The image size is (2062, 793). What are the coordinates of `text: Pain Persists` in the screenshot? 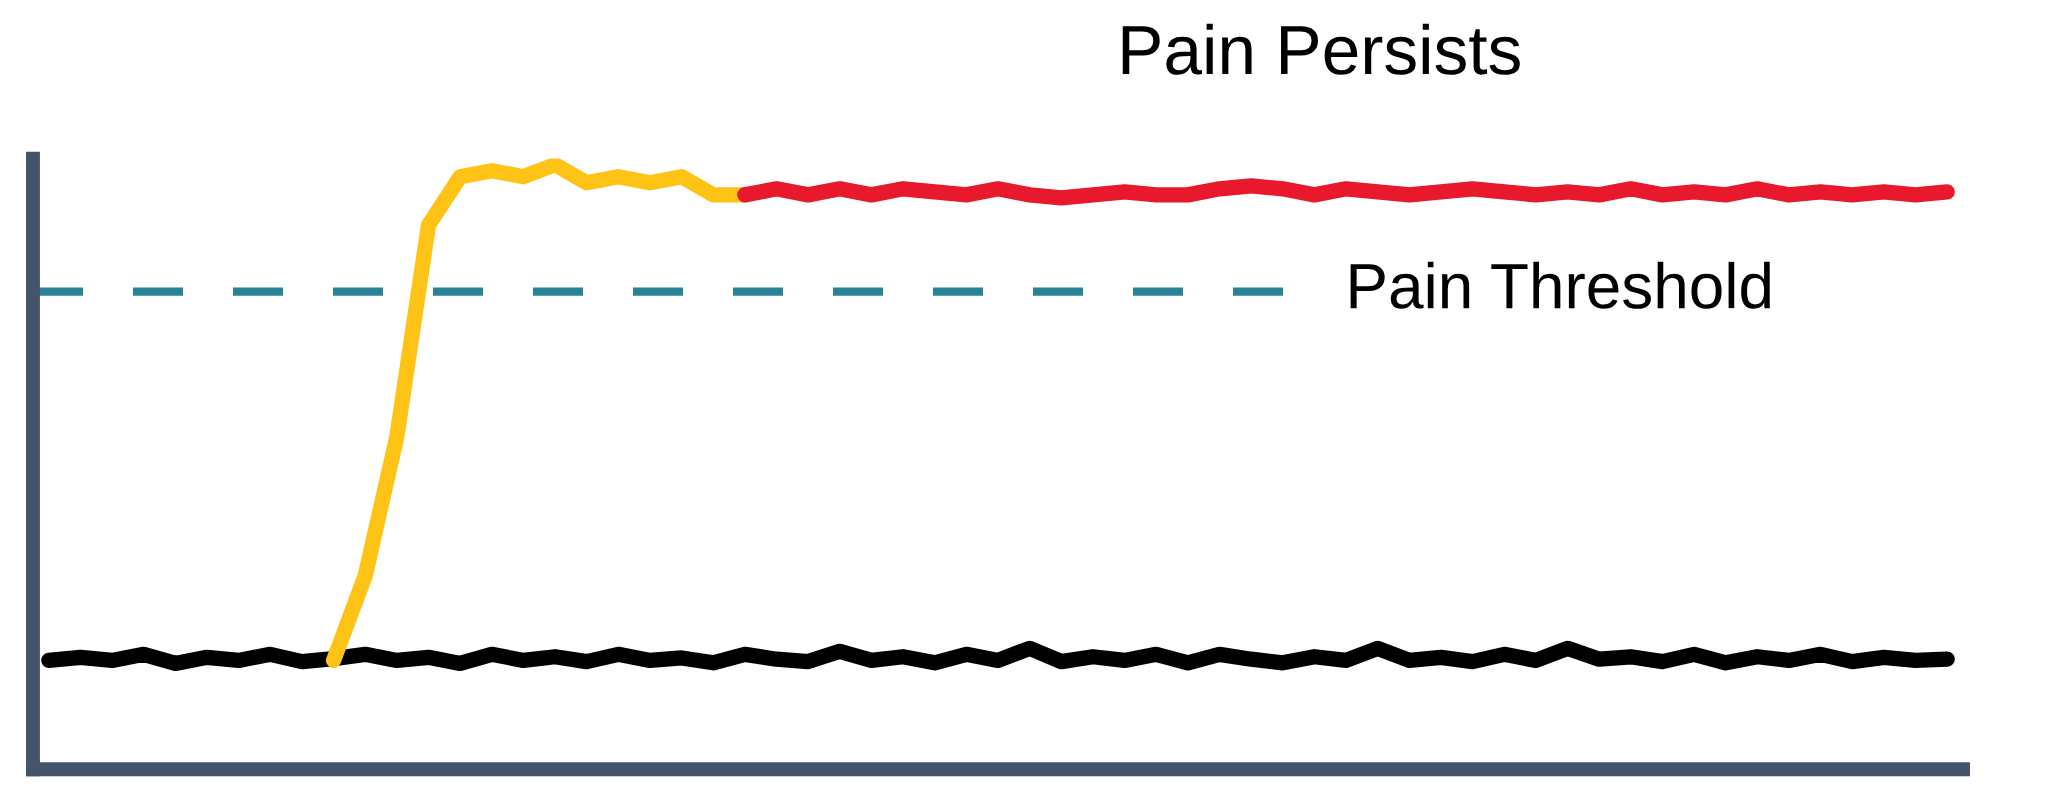 It's located at (1321, 49).